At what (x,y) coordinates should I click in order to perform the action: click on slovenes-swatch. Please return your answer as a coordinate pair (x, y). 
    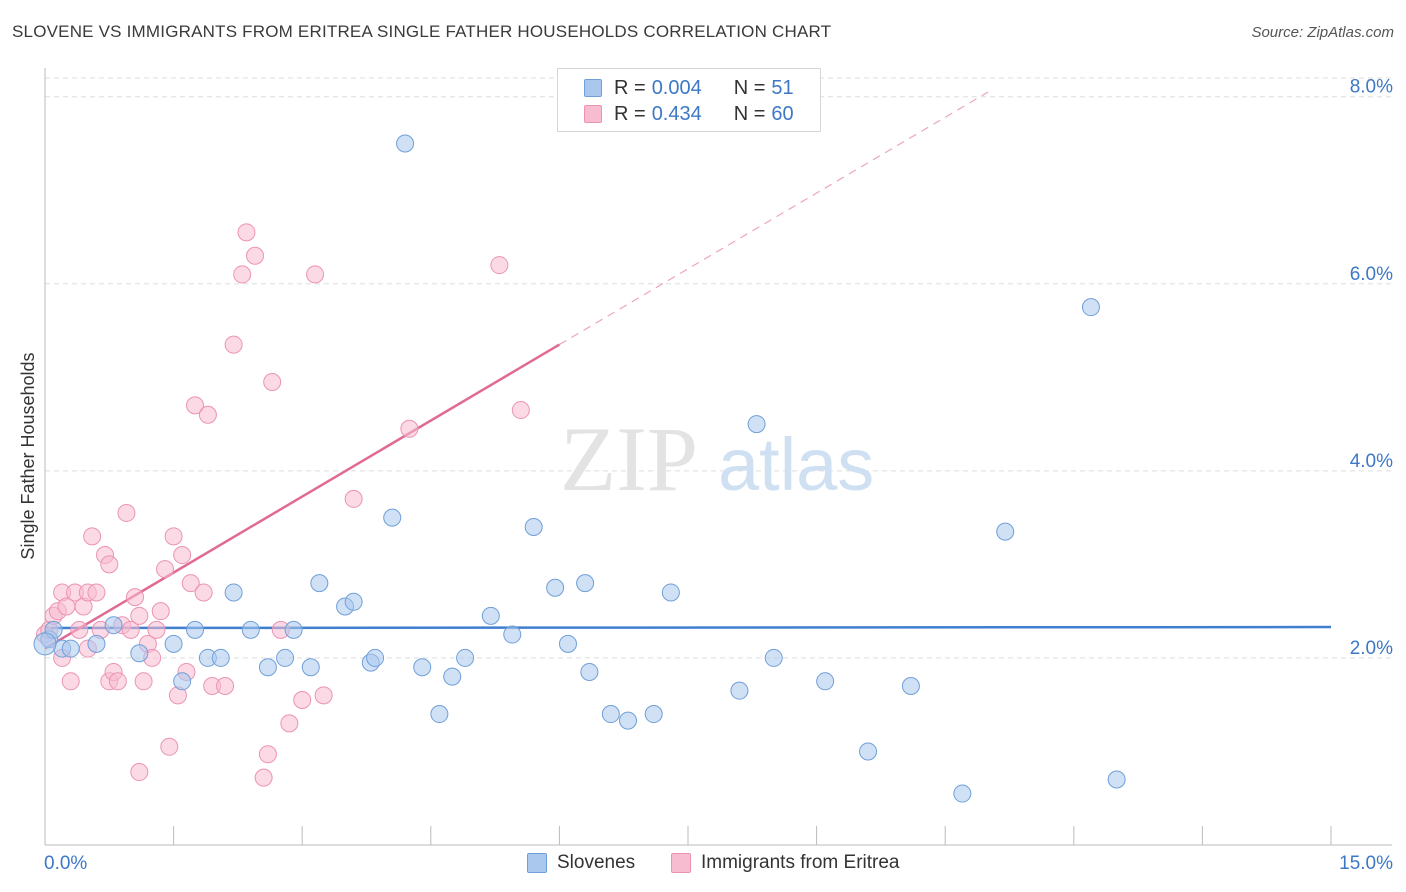
    Looking at the image, I should click on (593, 88).